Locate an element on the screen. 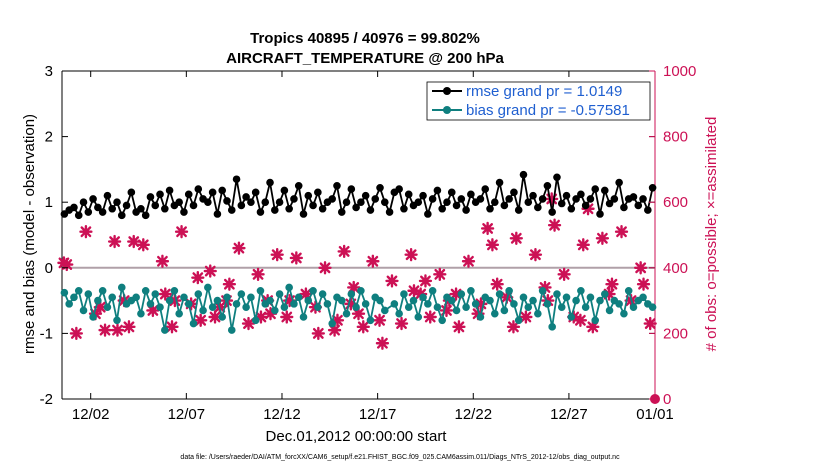  y-tick-label: 0 is located at coordinates (49, 268).